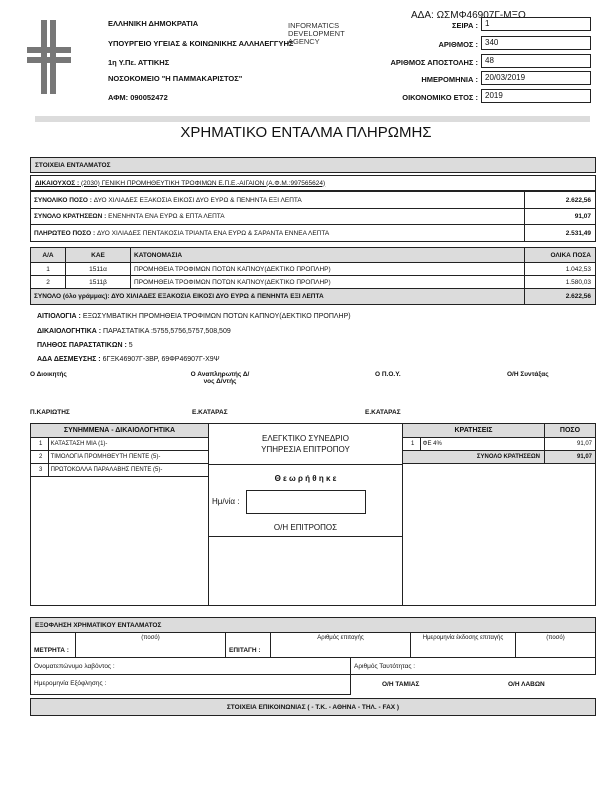  Describe the element at coordinates (536, 78) in the screenshot. I see `date-field: 20/03/2019` at that location.